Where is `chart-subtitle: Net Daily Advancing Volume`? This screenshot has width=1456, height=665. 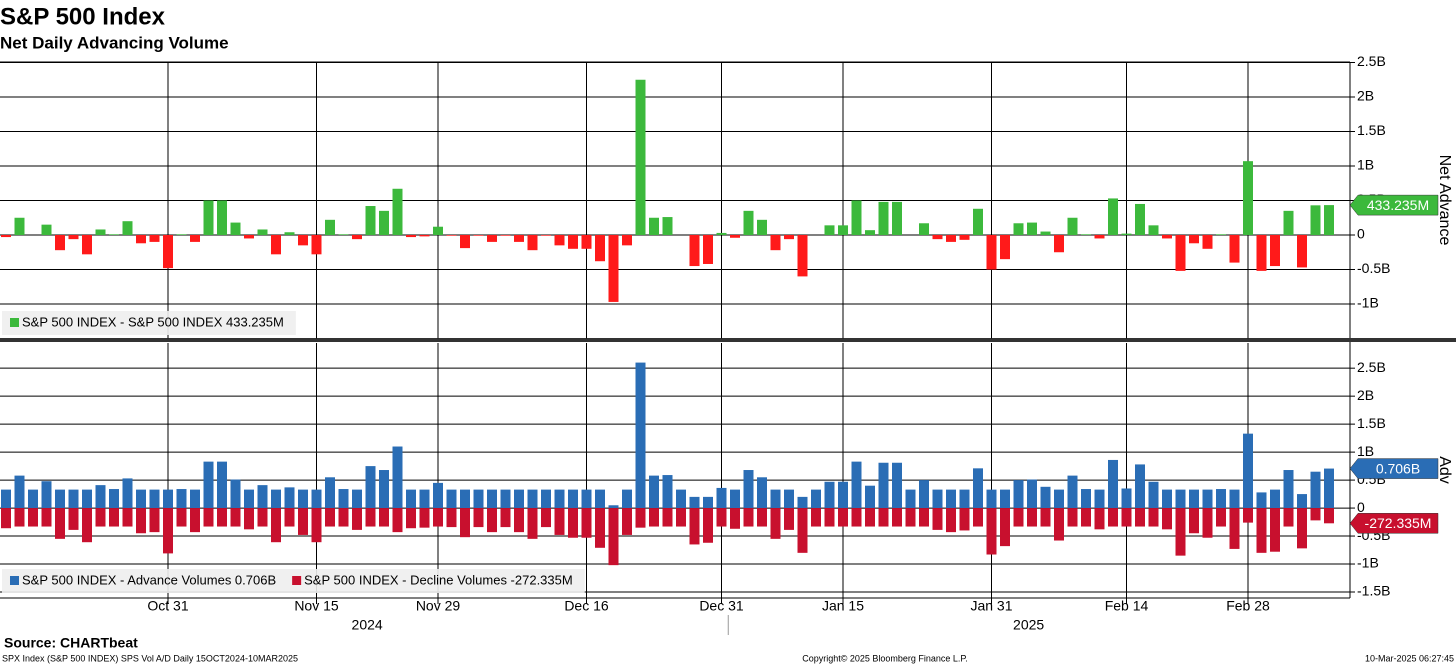
chart-subtitle: Net Daily Advancing Volume is located at coordinates (114, 42).